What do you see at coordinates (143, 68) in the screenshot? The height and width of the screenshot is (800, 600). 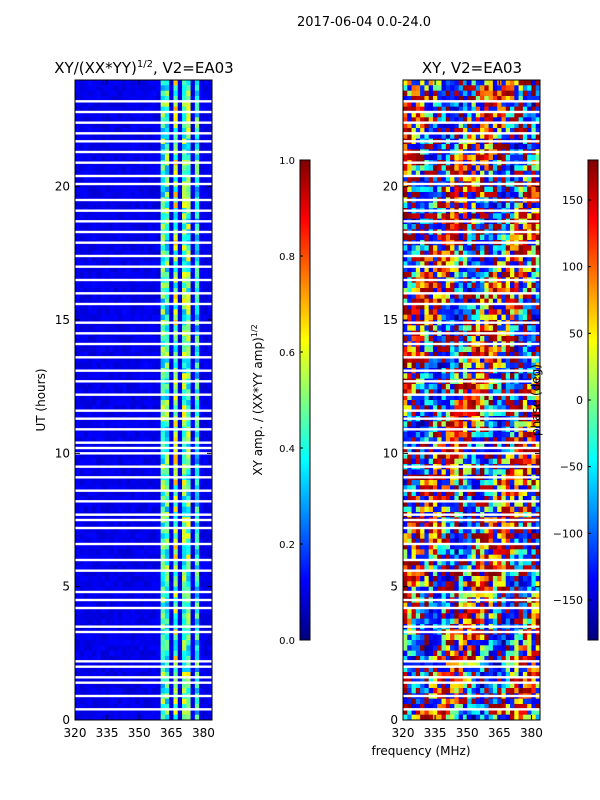 I see `amplitude-panel-title: XY/(XX*YY)1/2, V2=EA03` at bounding box center [143, 68].